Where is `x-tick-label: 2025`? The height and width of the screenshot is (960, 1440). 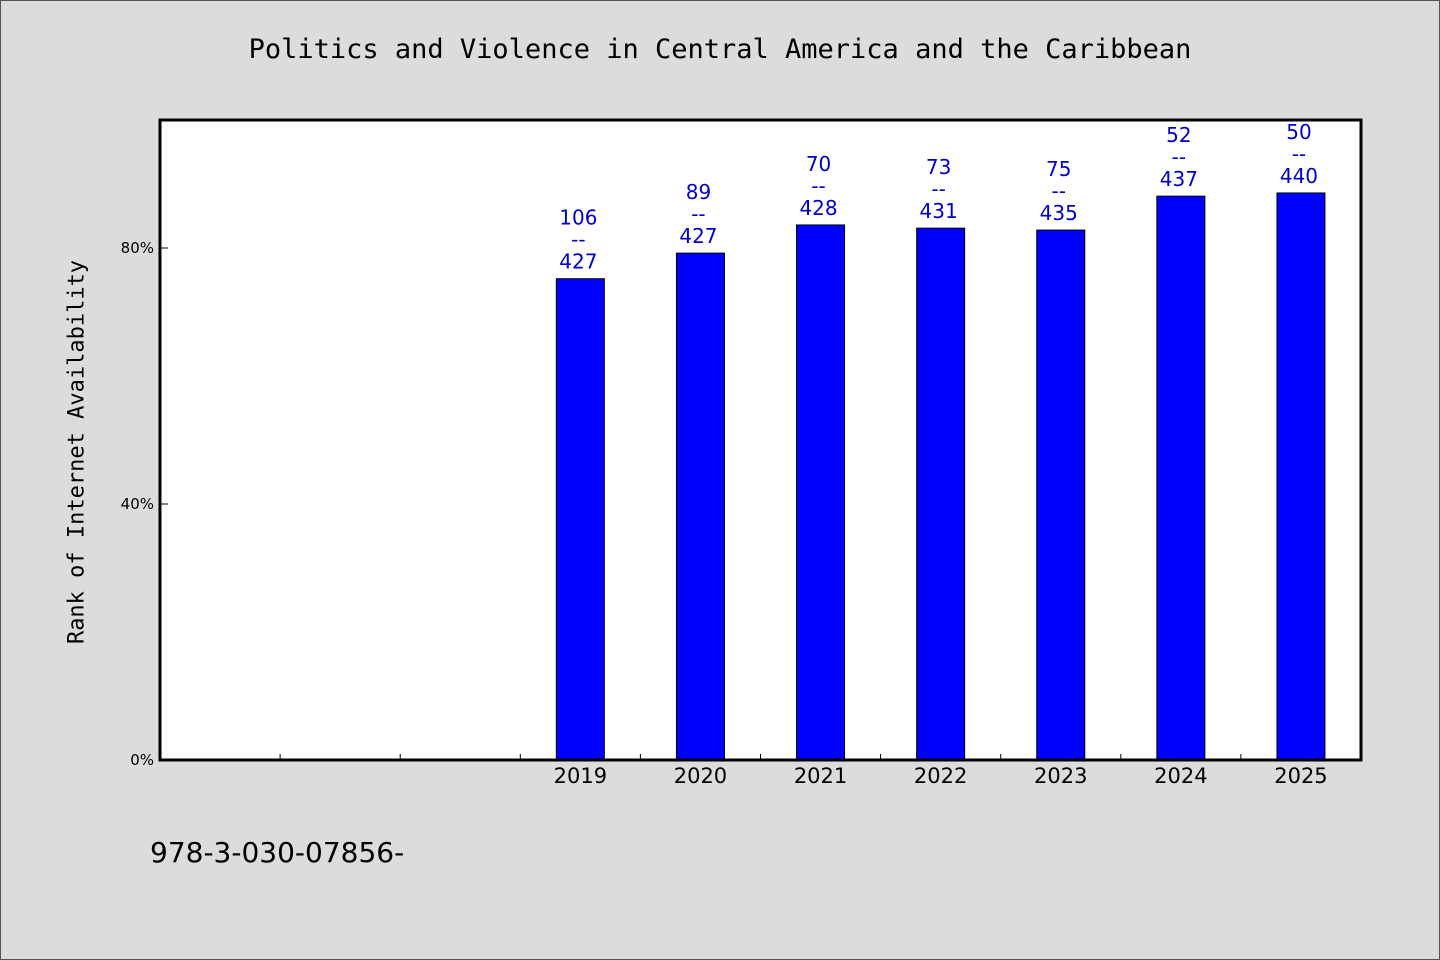 x-tick-label: 2025 is located at coordinates (1300, 776).